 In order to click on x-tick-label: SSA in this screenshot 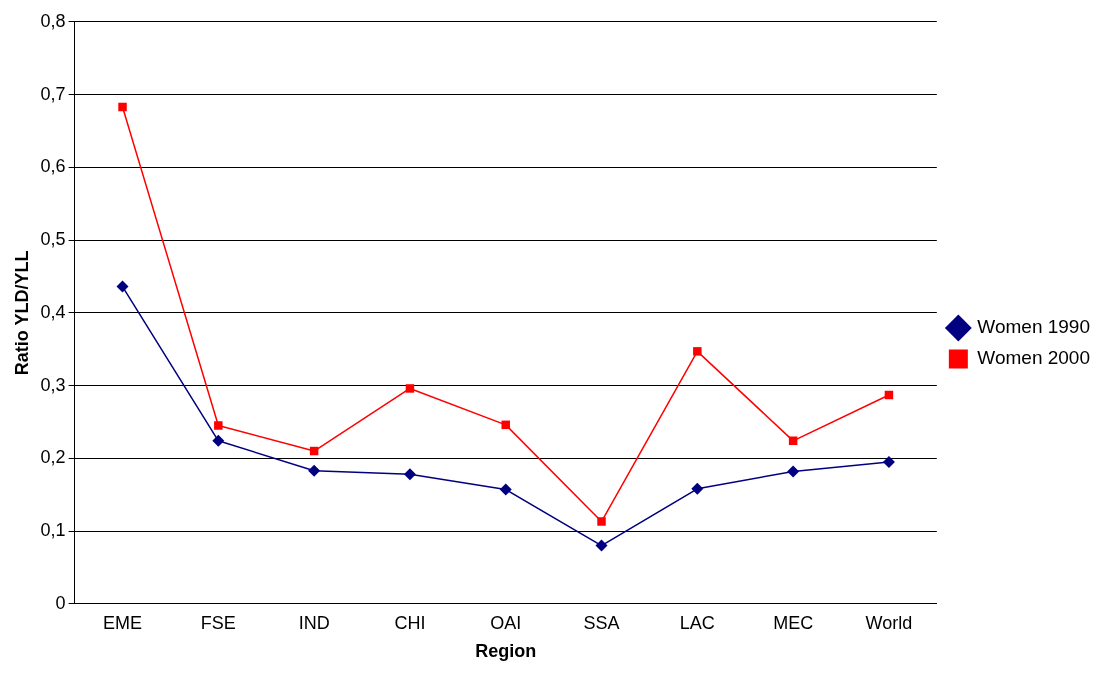, I will do `click(601, 622)`.